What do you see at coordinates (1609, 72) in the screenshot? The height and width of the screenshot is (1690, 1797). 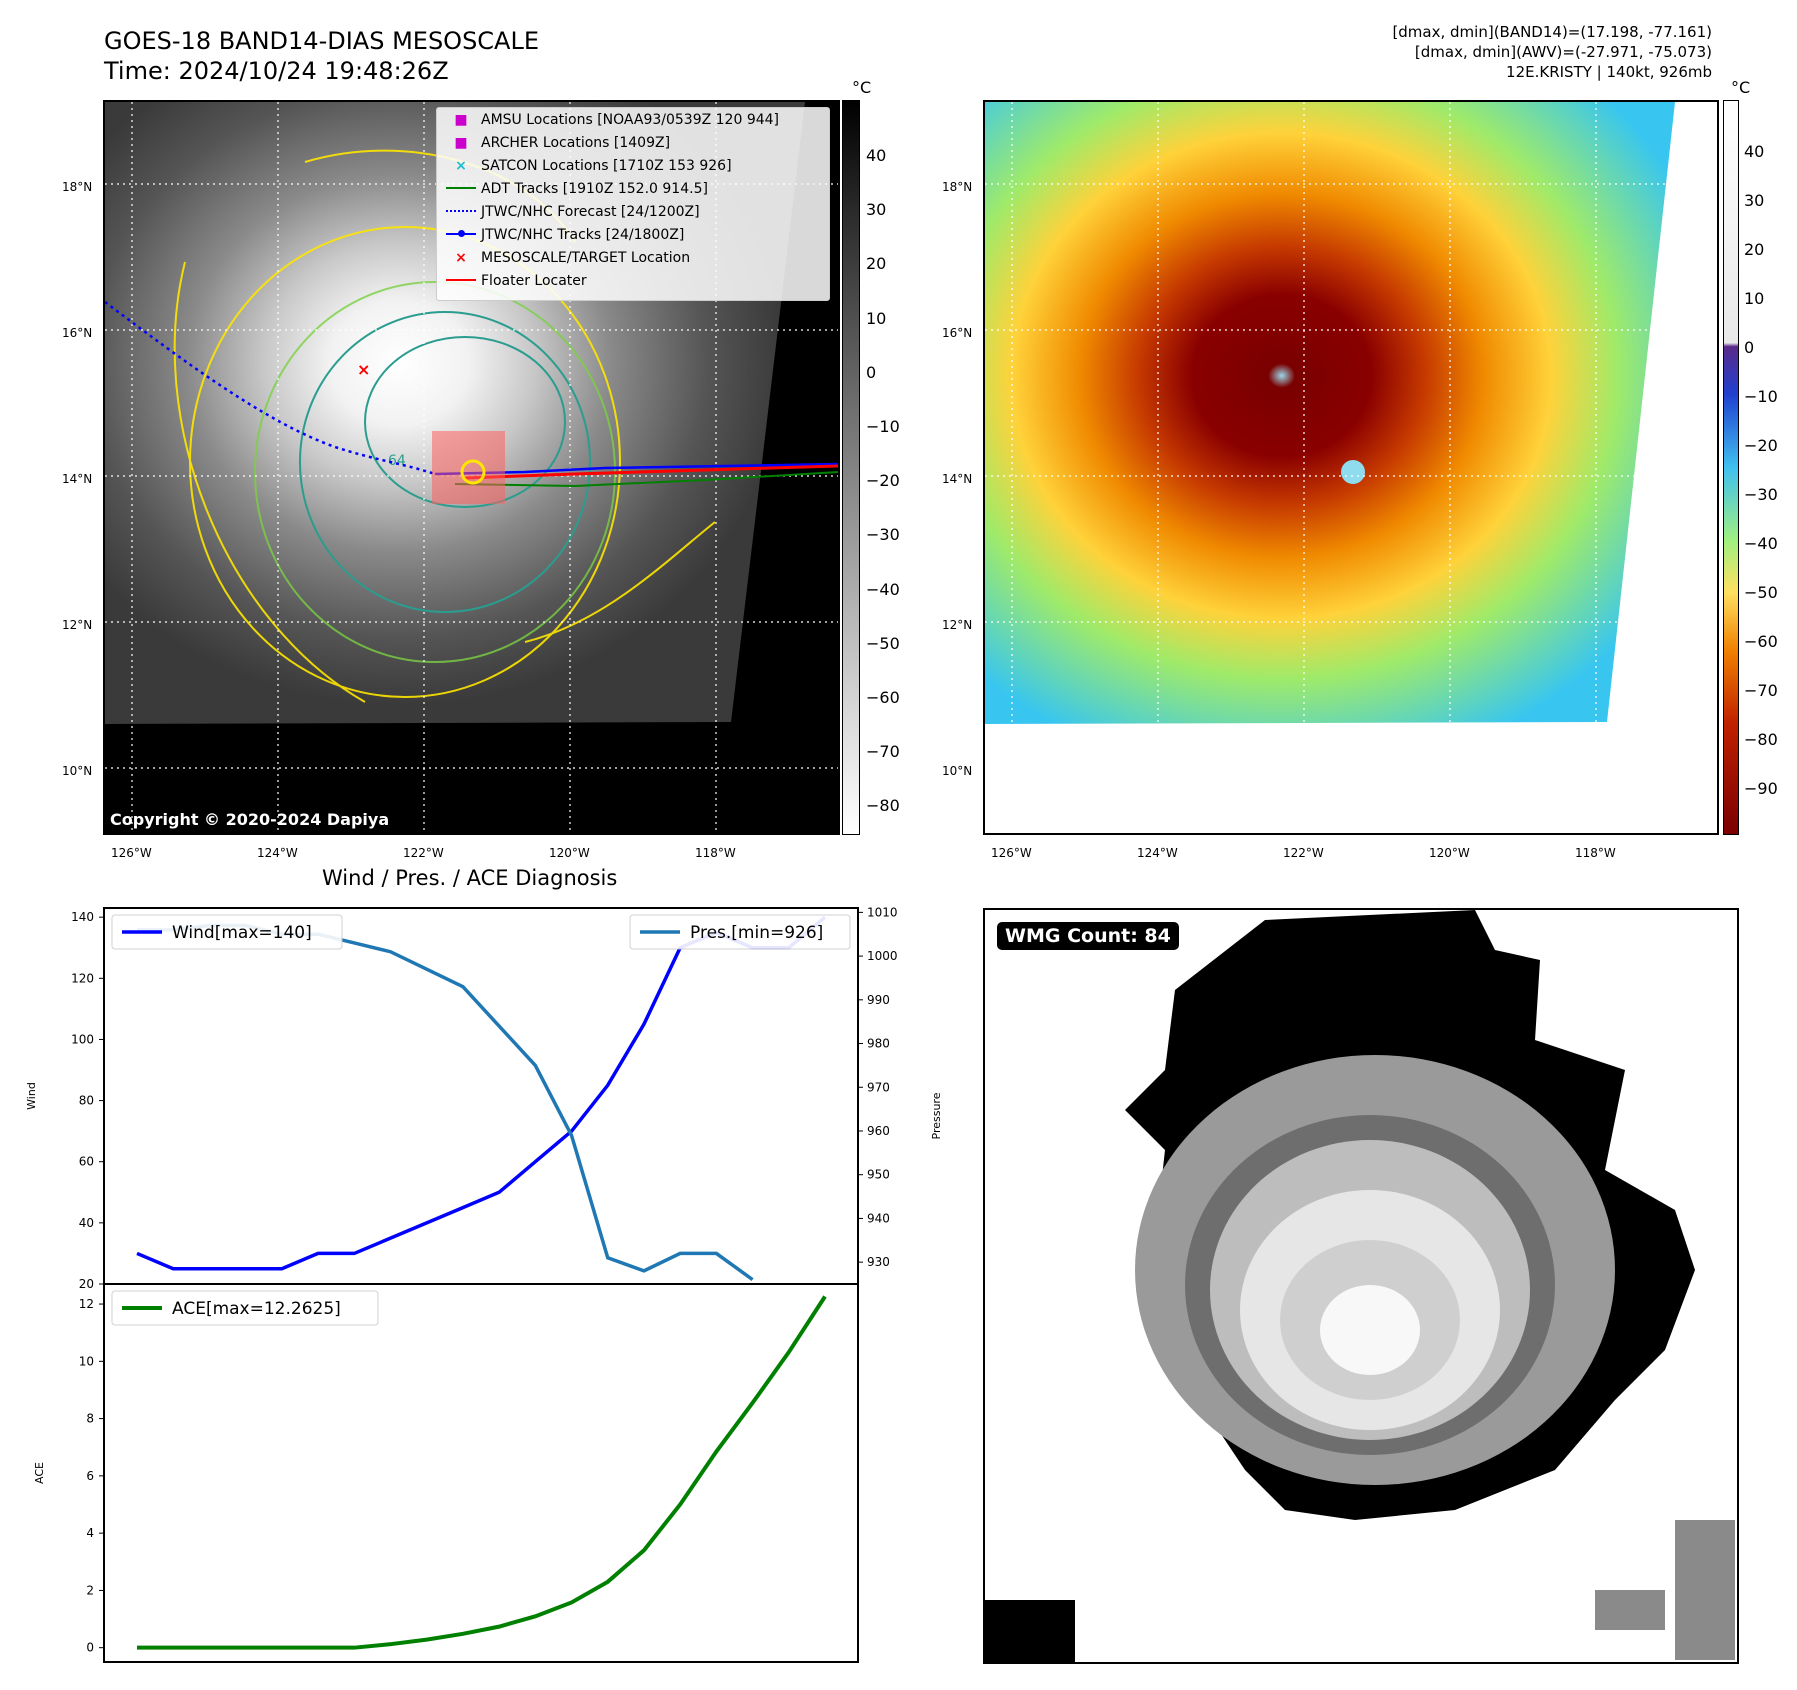 I see `stats-line-3: 12E.KRISTY | 140kt, 926mb` at bounding box center [1609, 72].